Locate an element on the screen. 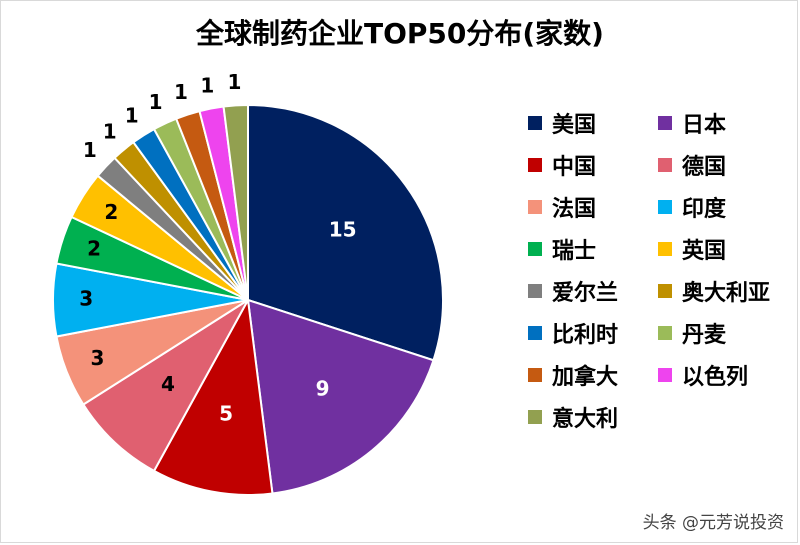 This screenshot has height=545, width=800. legend-item-7: 瑞士 is located at coordinates (593, 249).